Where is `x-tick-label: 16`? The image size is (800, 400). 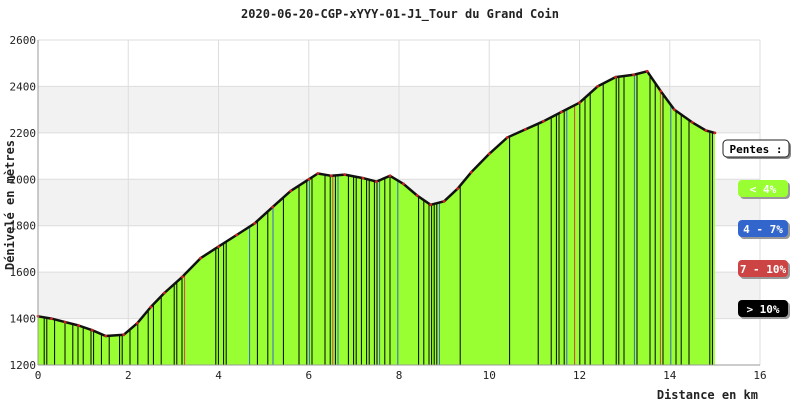
x-tick-label: 16 is located at coordinates (759, 375).